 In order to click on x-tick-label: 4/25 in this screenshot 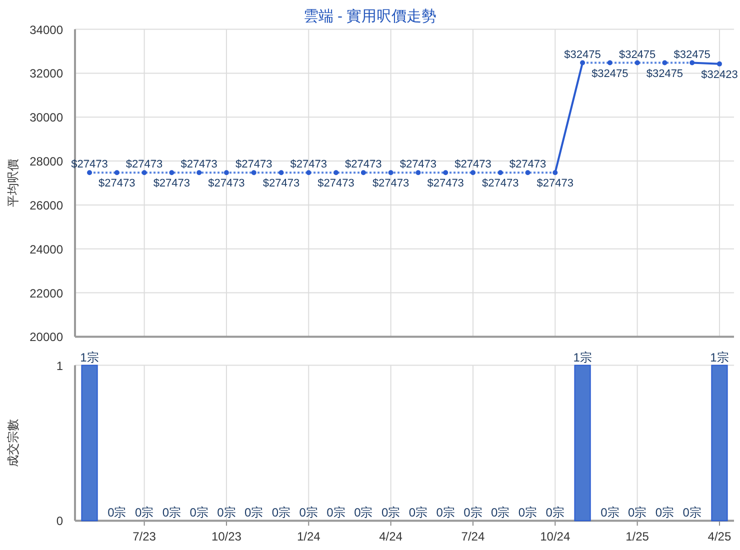, I will do `click(720, 537)`.